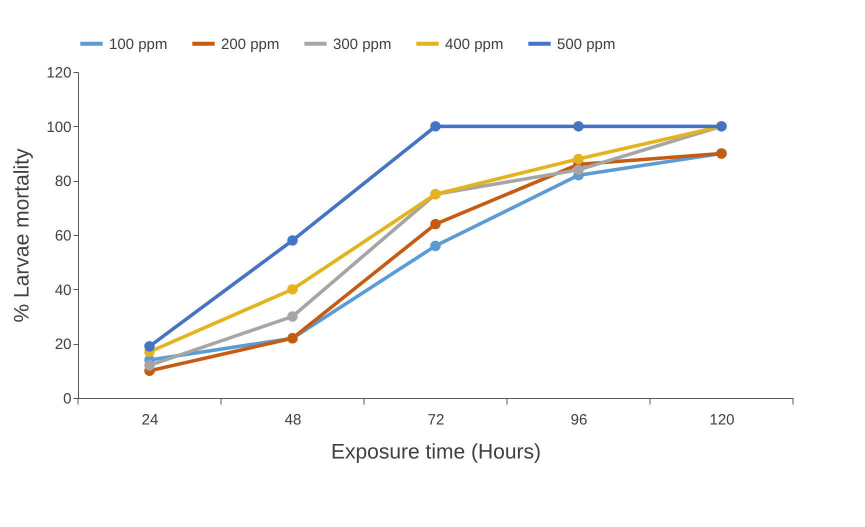  Describe the element at coordinates (63, 181) in the screenshot. I see `y-tick-label: 80` at that location.